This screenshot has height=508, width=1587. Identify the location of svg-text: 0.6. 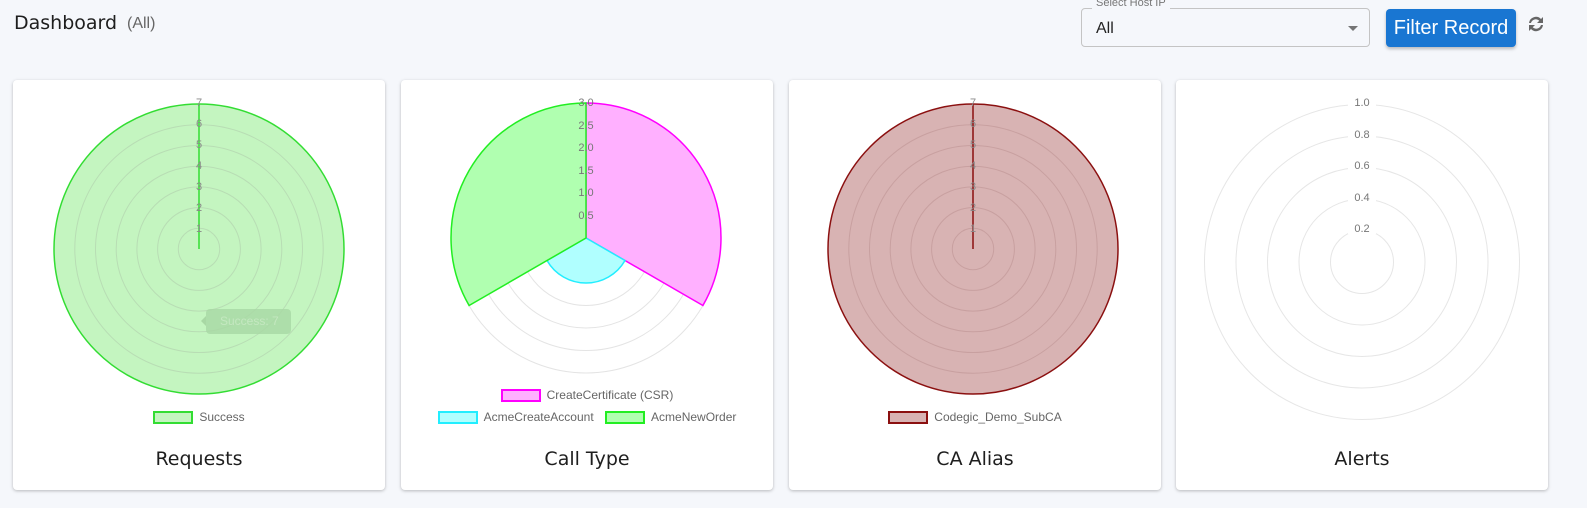
(1361, 166).